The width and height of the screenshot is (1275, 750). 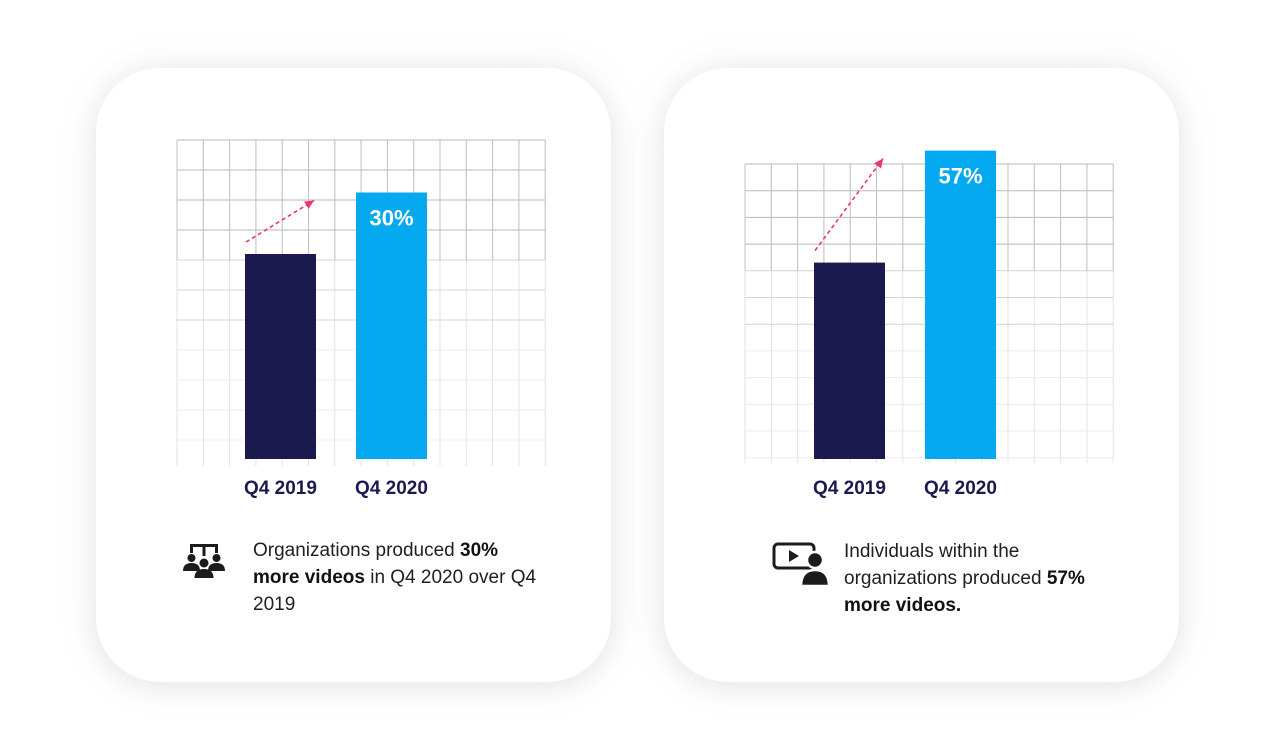 What do you see at coordinates (801, 565) in the screenshot?
I see `video-presenter-icon` at bounding box center [801, 565].